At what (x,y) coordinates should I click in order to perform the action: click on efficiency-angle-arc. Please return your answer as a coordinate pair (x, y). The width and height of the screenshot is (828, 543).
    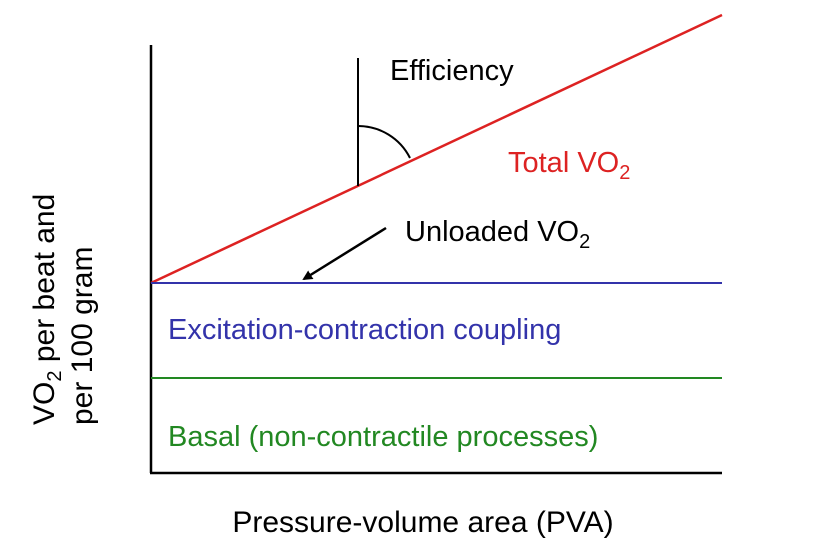
    Looking at the image, I should click on (384, 141).